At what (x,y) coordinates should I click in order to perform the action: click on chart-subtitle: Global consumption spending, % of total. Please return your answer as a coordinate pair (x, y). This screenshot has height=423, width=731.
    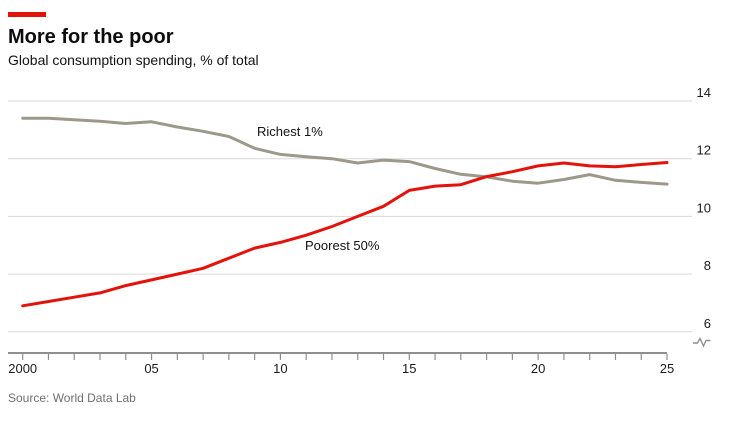
    Looking at the image, I should click on (133, 60).